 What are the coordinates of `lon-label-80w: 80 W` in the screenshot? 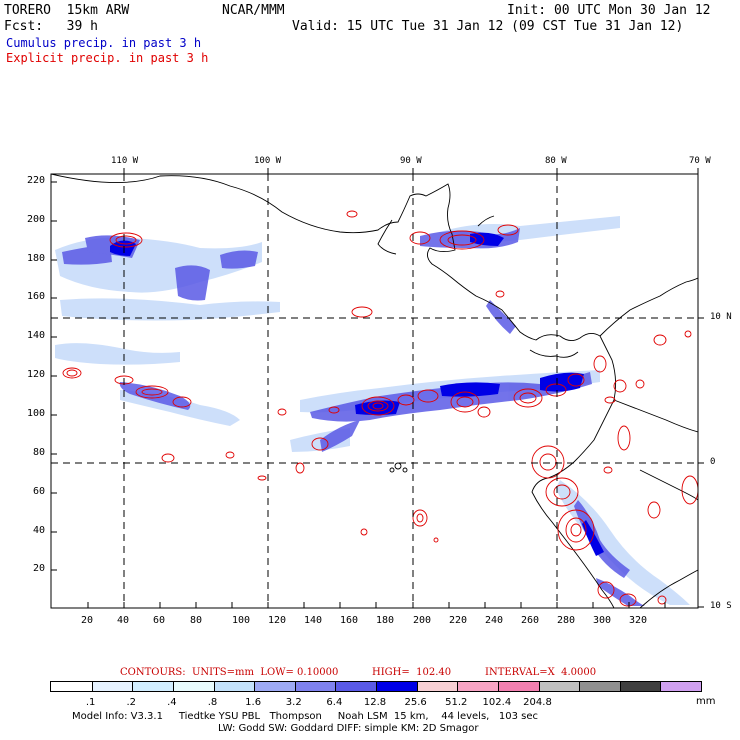 It's located at (556, 161).